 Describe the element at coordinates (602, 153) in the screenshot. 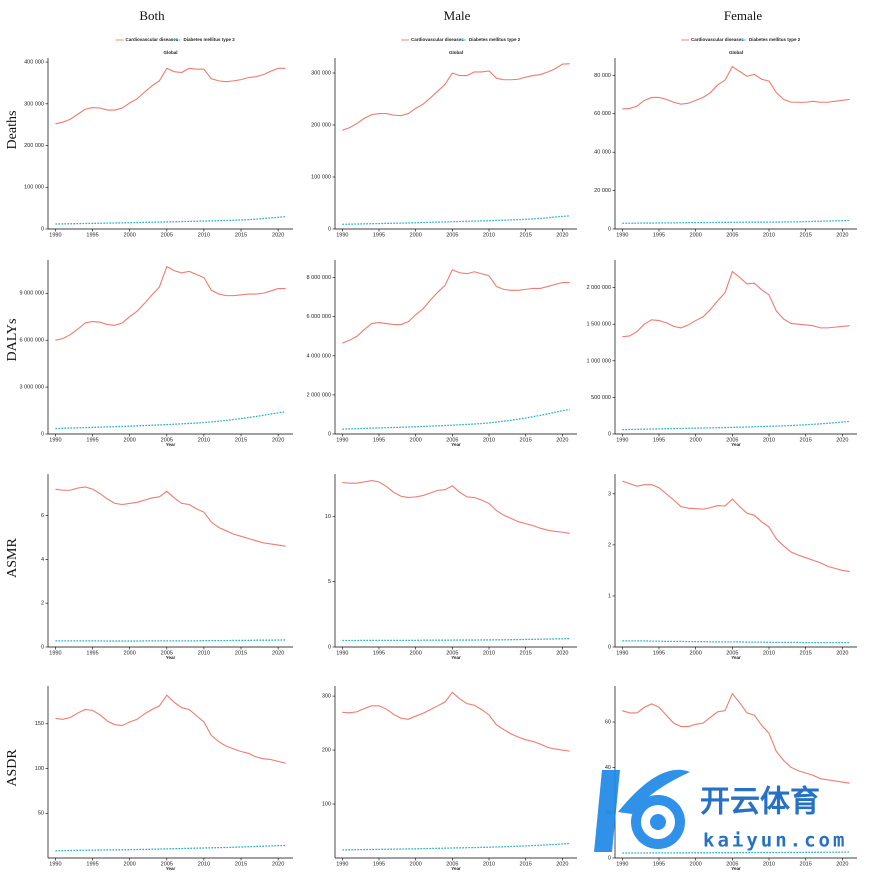

I see `y-tick-label: 40 000` at that location.